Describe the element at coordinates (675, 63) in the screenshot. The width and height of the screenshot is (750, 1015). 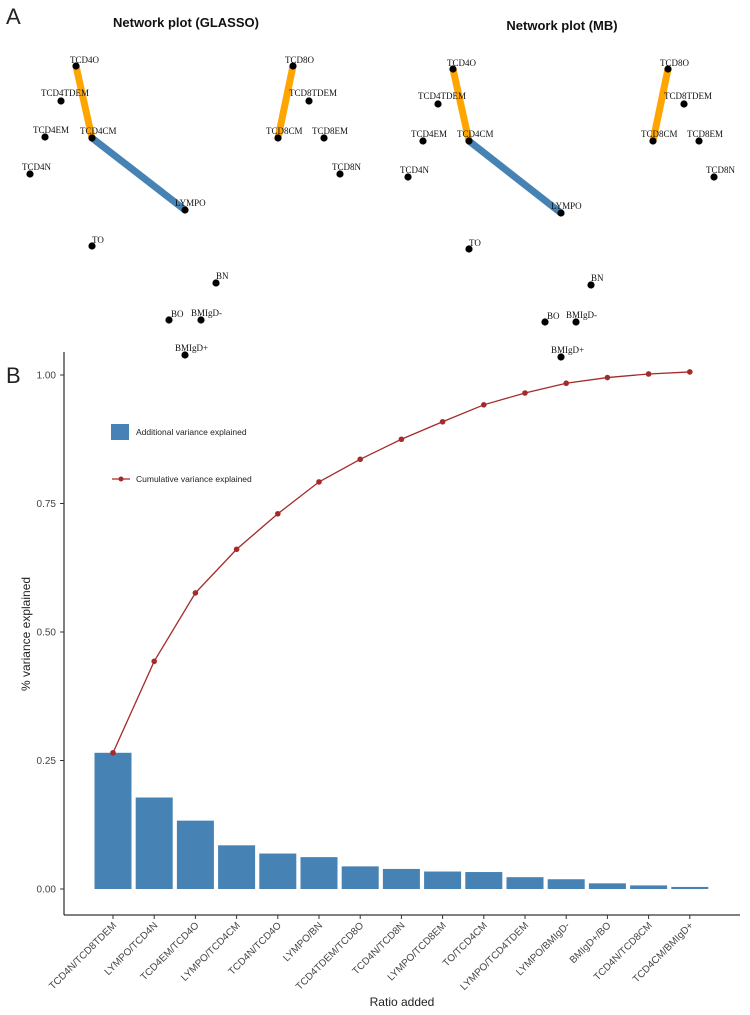
I see `node-label-tcd8o: TCD8O` at that location.